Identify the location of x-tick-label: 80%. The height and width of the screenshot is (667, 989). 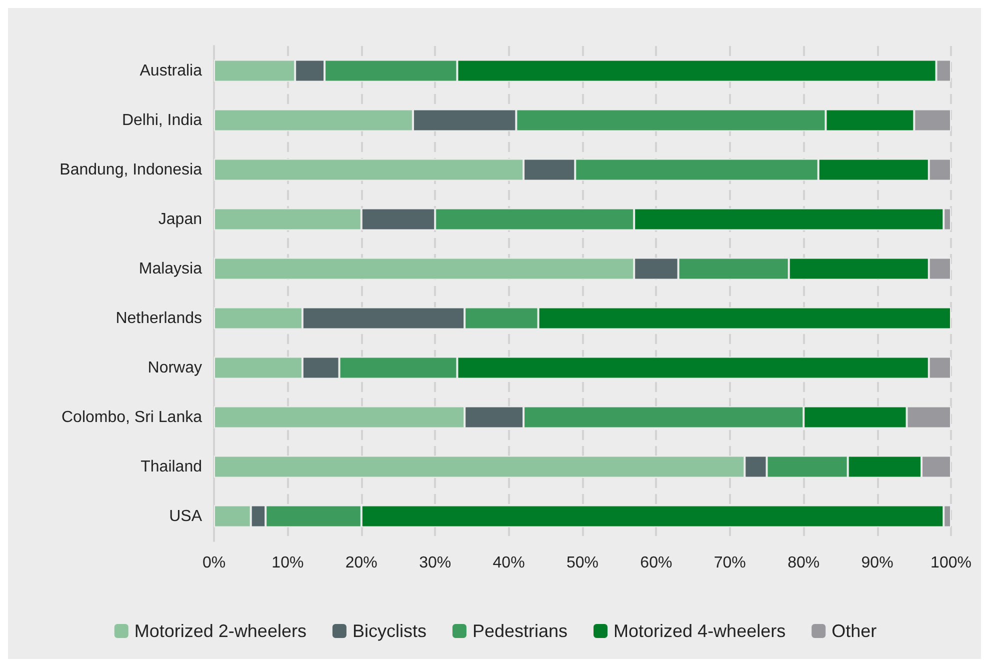
(804, 563).